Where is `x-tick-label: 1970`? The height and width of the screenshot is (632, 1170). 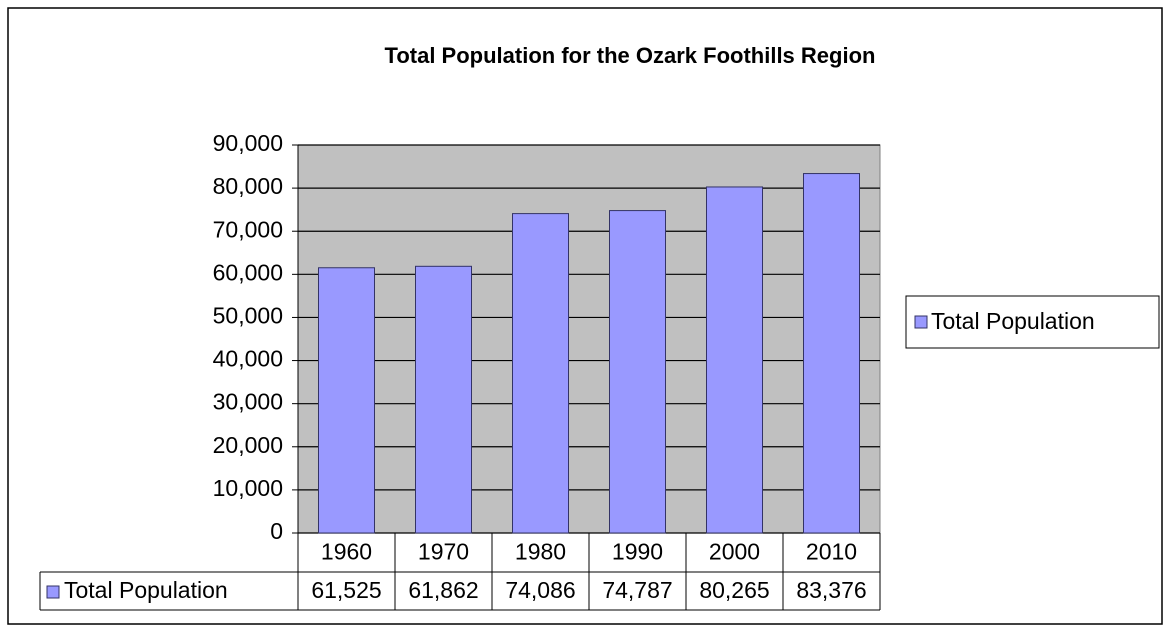
x-tick-label: 1970 is located at coordinates (443, 552).